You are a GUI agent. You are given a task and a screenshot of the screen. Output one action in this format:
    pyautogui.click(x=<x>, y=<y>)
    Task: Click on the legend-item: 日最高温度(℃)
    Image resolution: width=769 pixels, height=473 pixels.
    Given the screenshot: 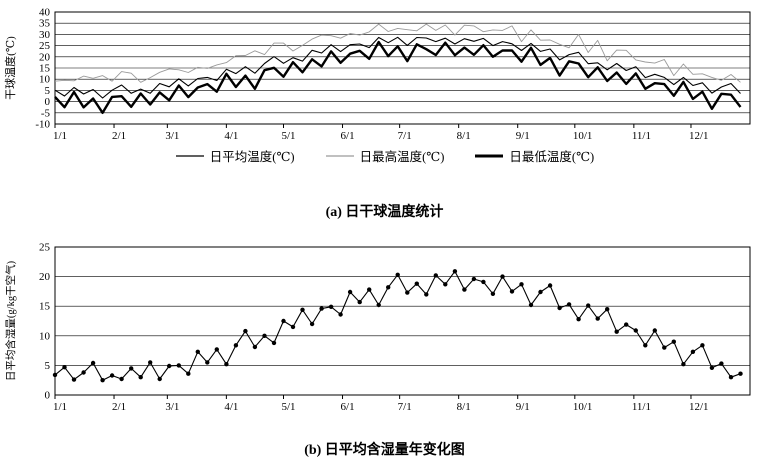 What is the action you would take?
    pyautogui.click(x=384, y=155)
    